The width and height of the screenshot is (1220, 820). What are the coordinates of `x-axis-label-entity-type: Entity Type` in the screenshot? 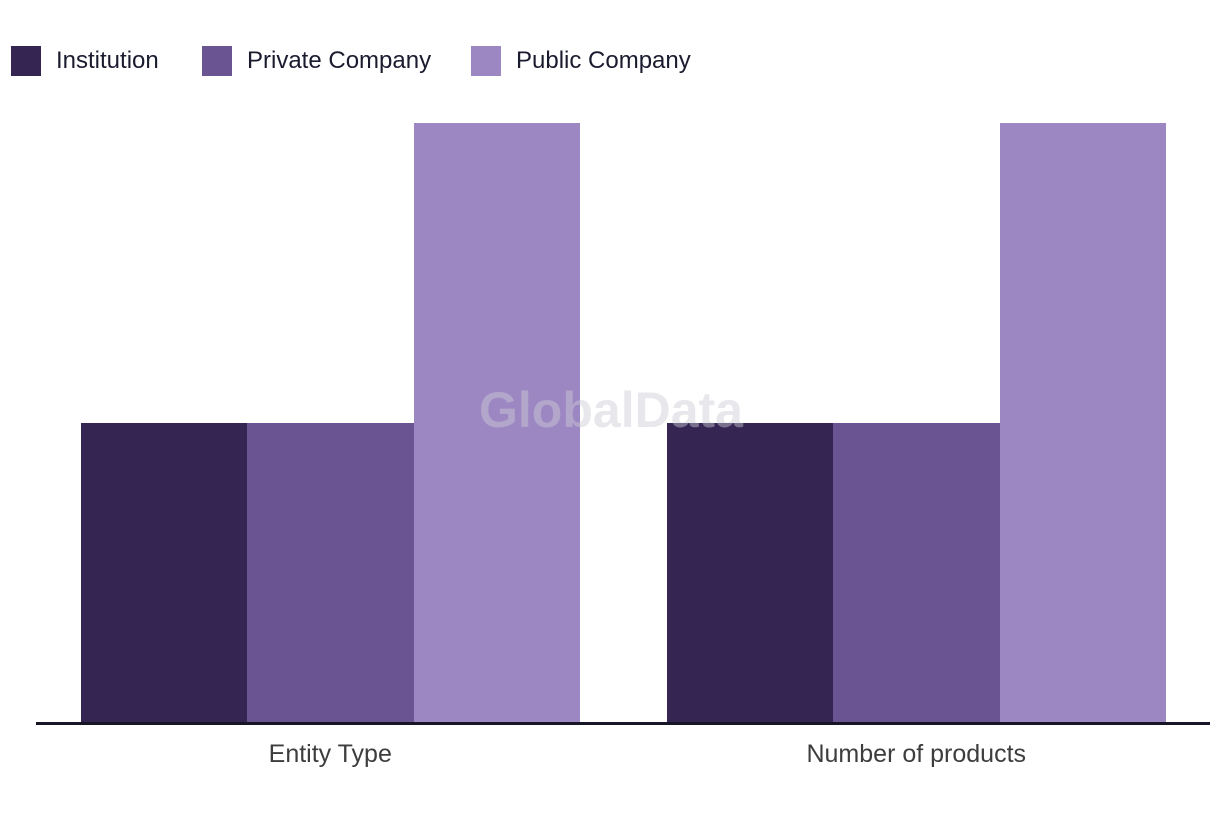 It's located at (330, 754).